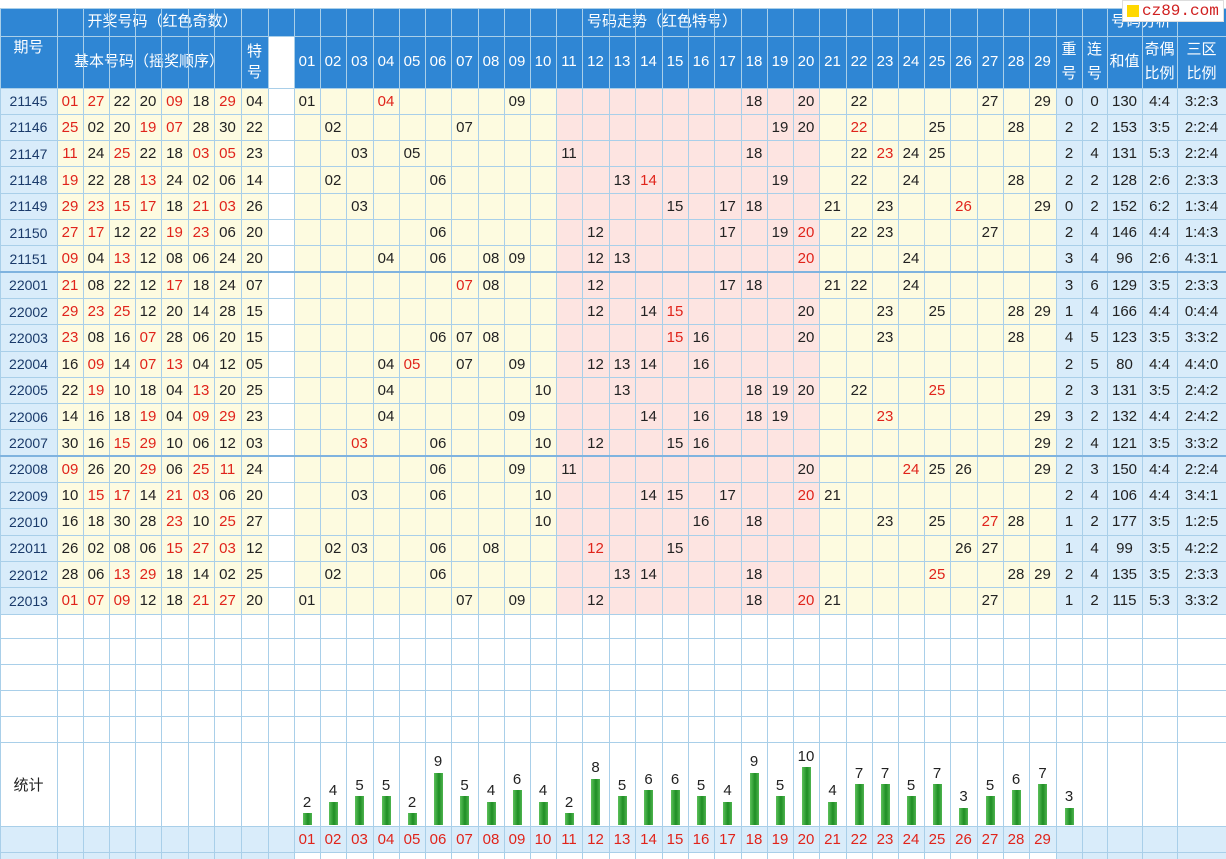 The width and height of the screenshot is (1226, 859). What do you see at coordinates (70, 311) in the screenshot?
I see `basic-number: 29` at bounding box center [70, 311].